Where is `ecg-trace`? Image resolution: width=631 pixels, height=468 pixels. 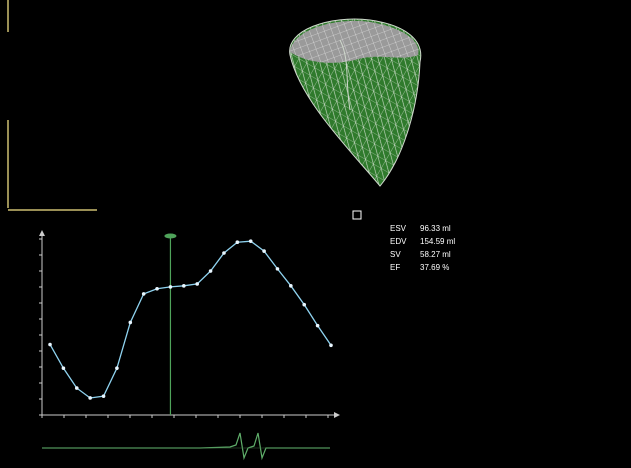 ecg-trace is located at coordinates (186, 446).